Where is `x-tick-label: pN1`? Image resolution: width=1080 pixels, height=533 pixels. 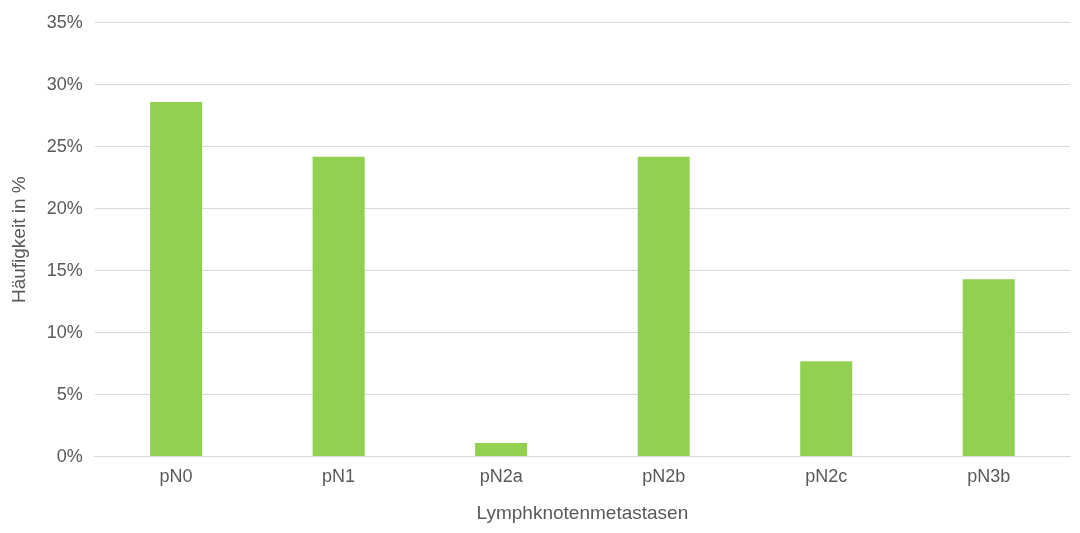
x-tick-label: pN1 is located at coordinates (339, 476).